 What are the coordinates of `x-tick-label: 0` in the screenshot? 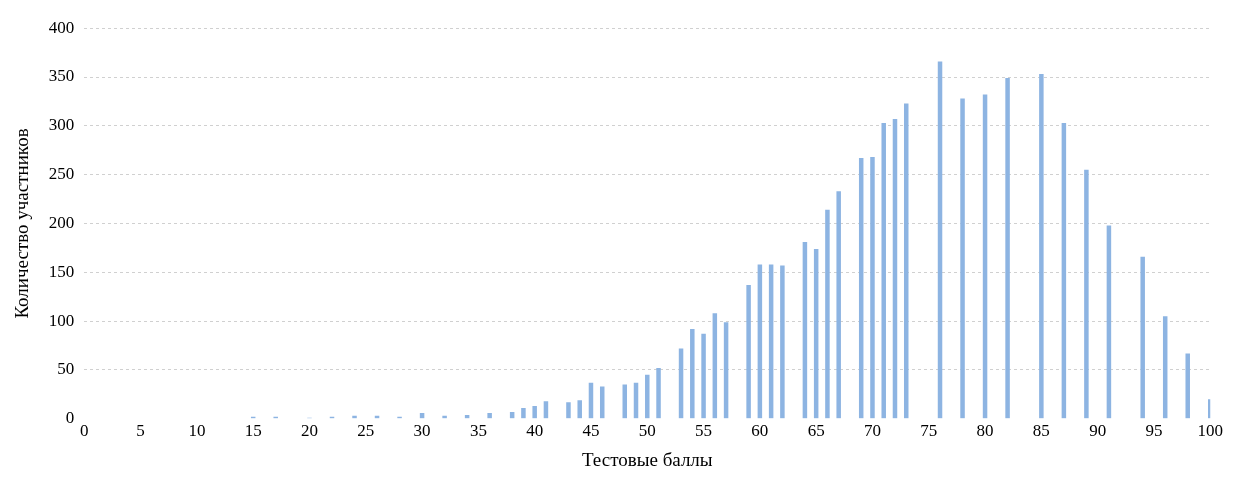 It's located at (84, 431).